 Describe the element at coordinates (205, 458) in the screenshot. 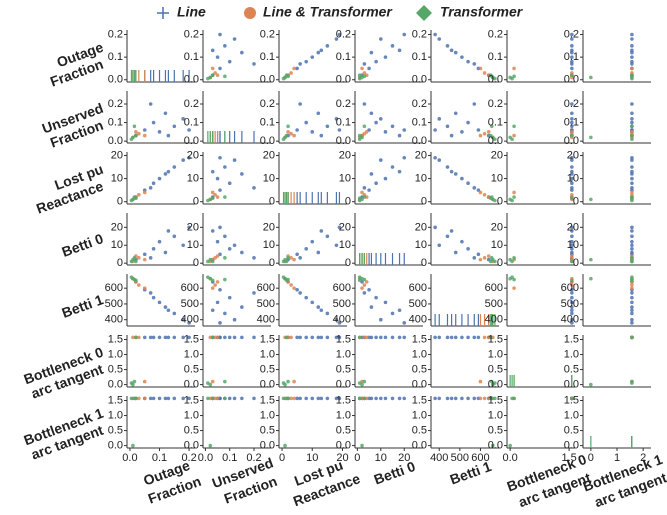

I see `x-tick-label: 0.0` at that location.